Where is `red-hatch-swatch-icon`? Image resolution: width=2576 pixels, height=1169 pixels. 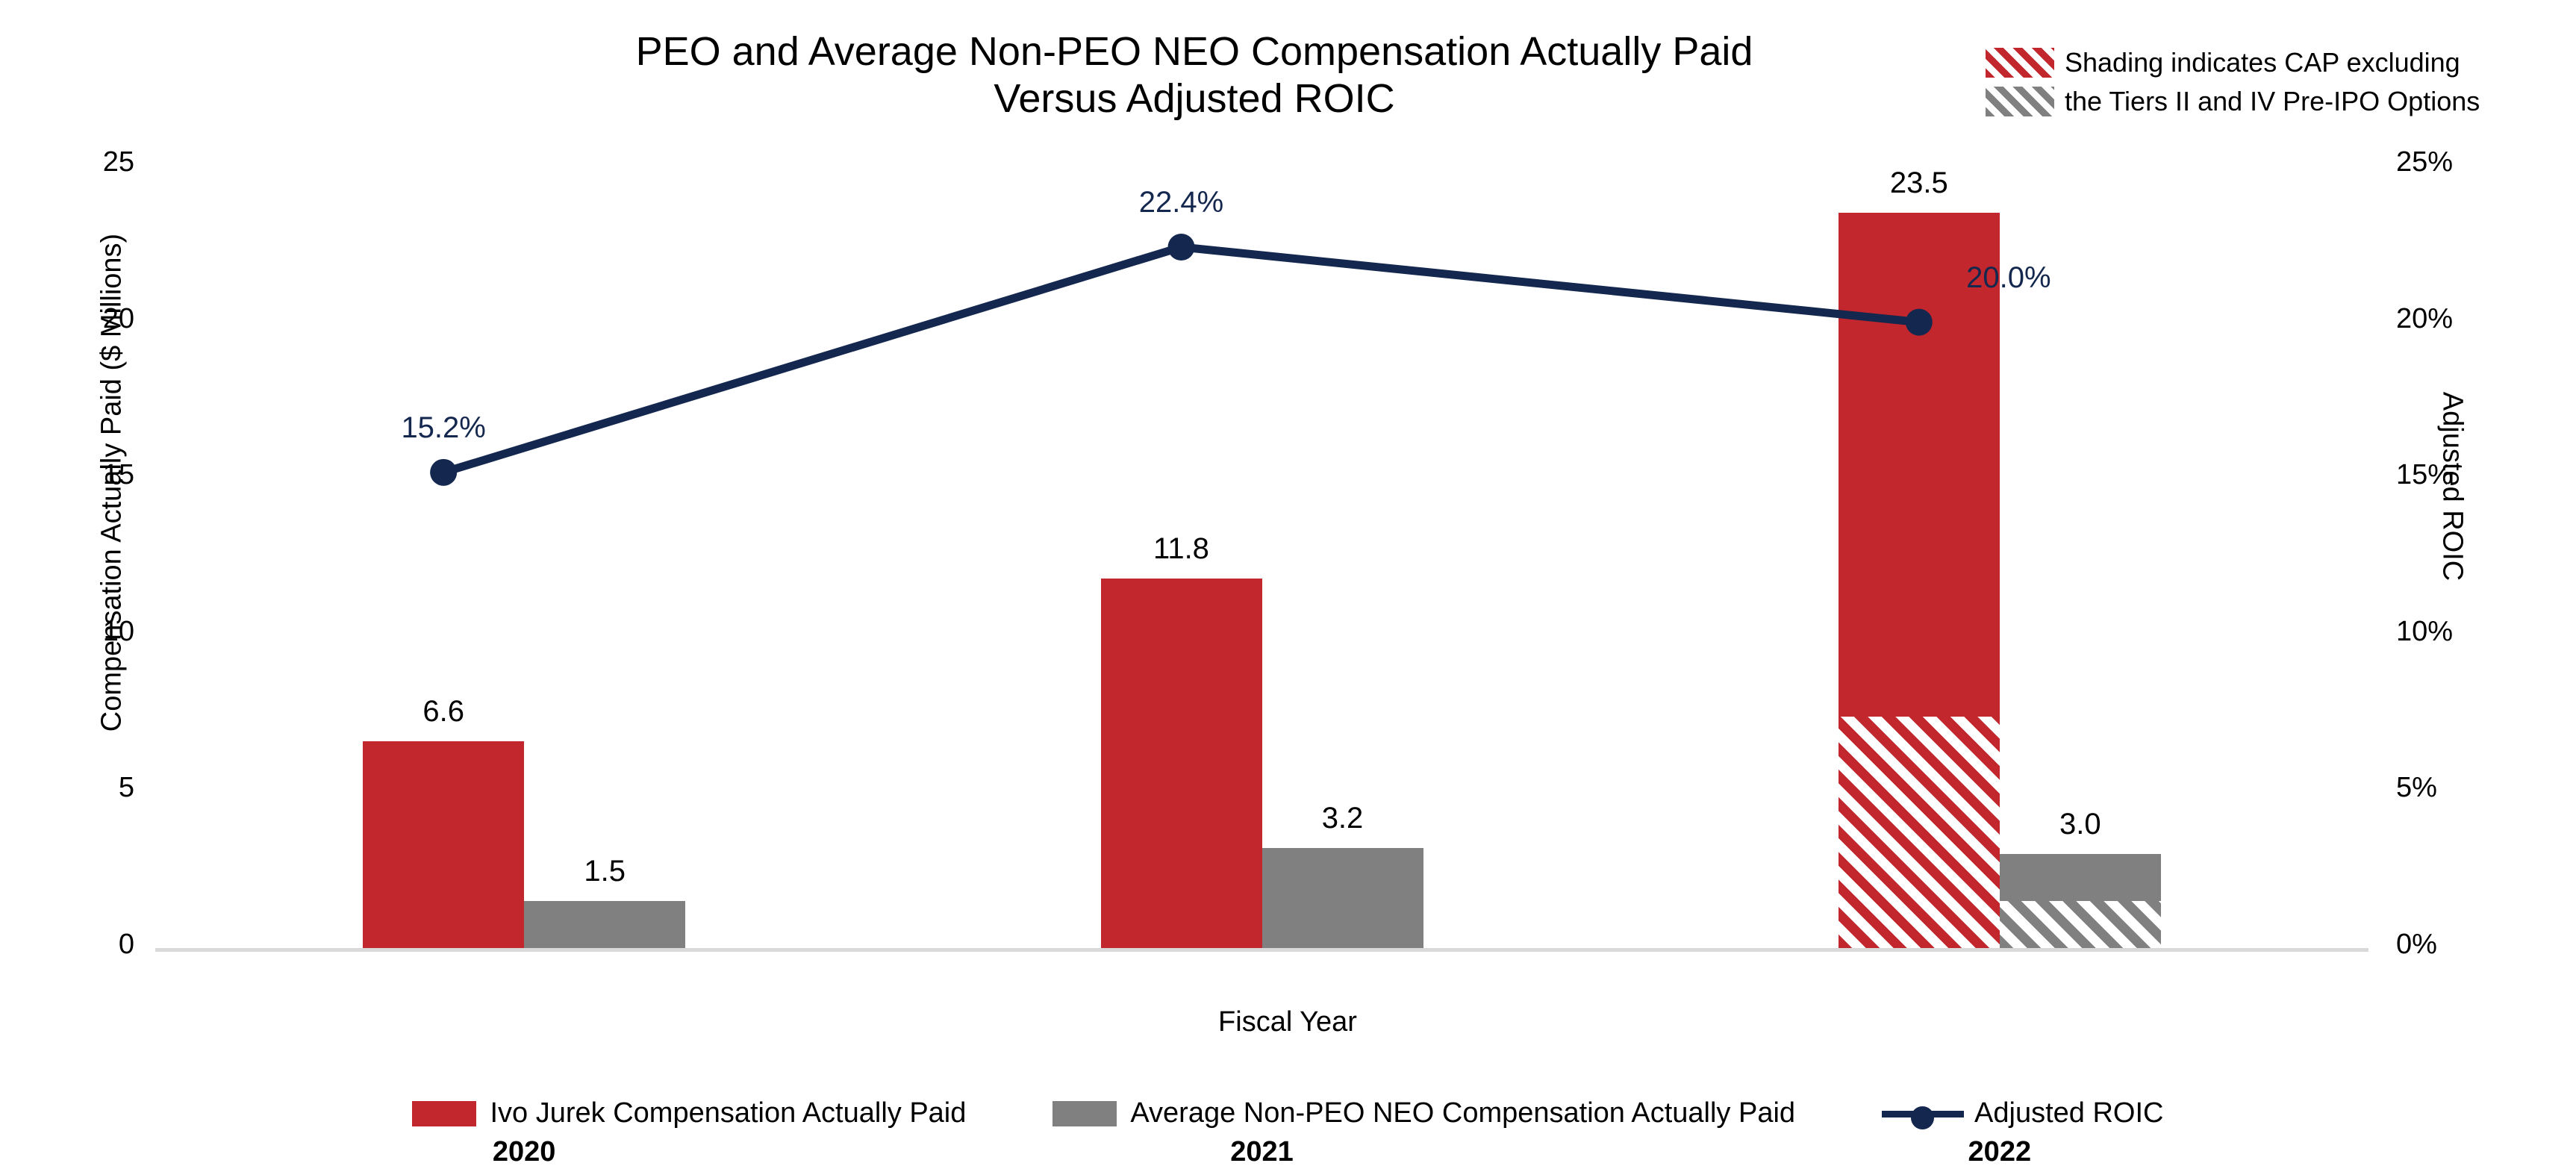
red-hatch-swatch-icon is located at coordinates (2020, 63).